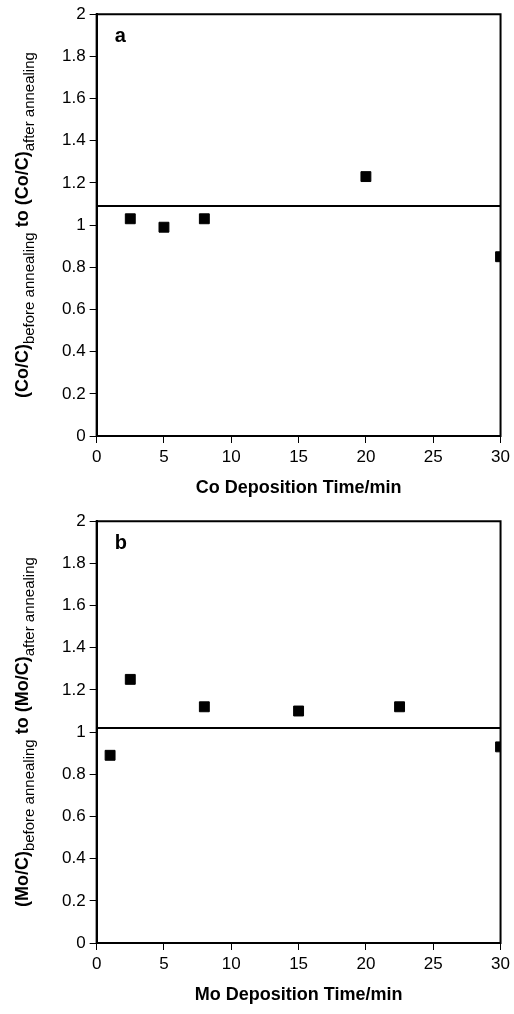 This screenshot has width=514, height=1014. What do you see at coordinates (120, 34) in the screenshot?
I see `annotation: a` at bounding box center [120, 34].